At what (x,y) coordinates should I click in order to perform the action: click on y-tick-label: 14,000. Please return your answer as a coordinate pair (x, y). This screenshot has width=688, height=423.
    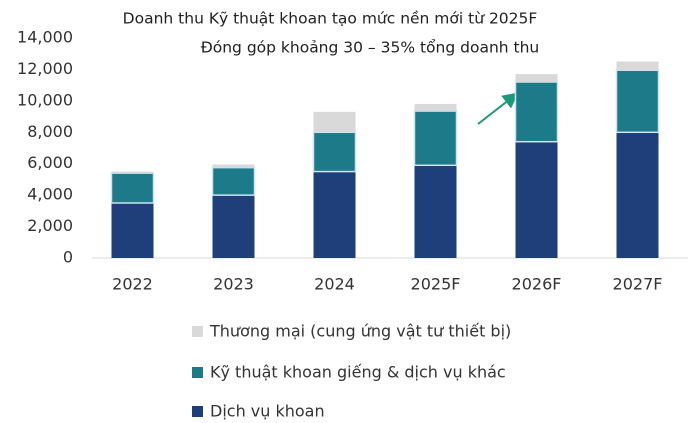
    Looking at the image, I should click on (45, 37).